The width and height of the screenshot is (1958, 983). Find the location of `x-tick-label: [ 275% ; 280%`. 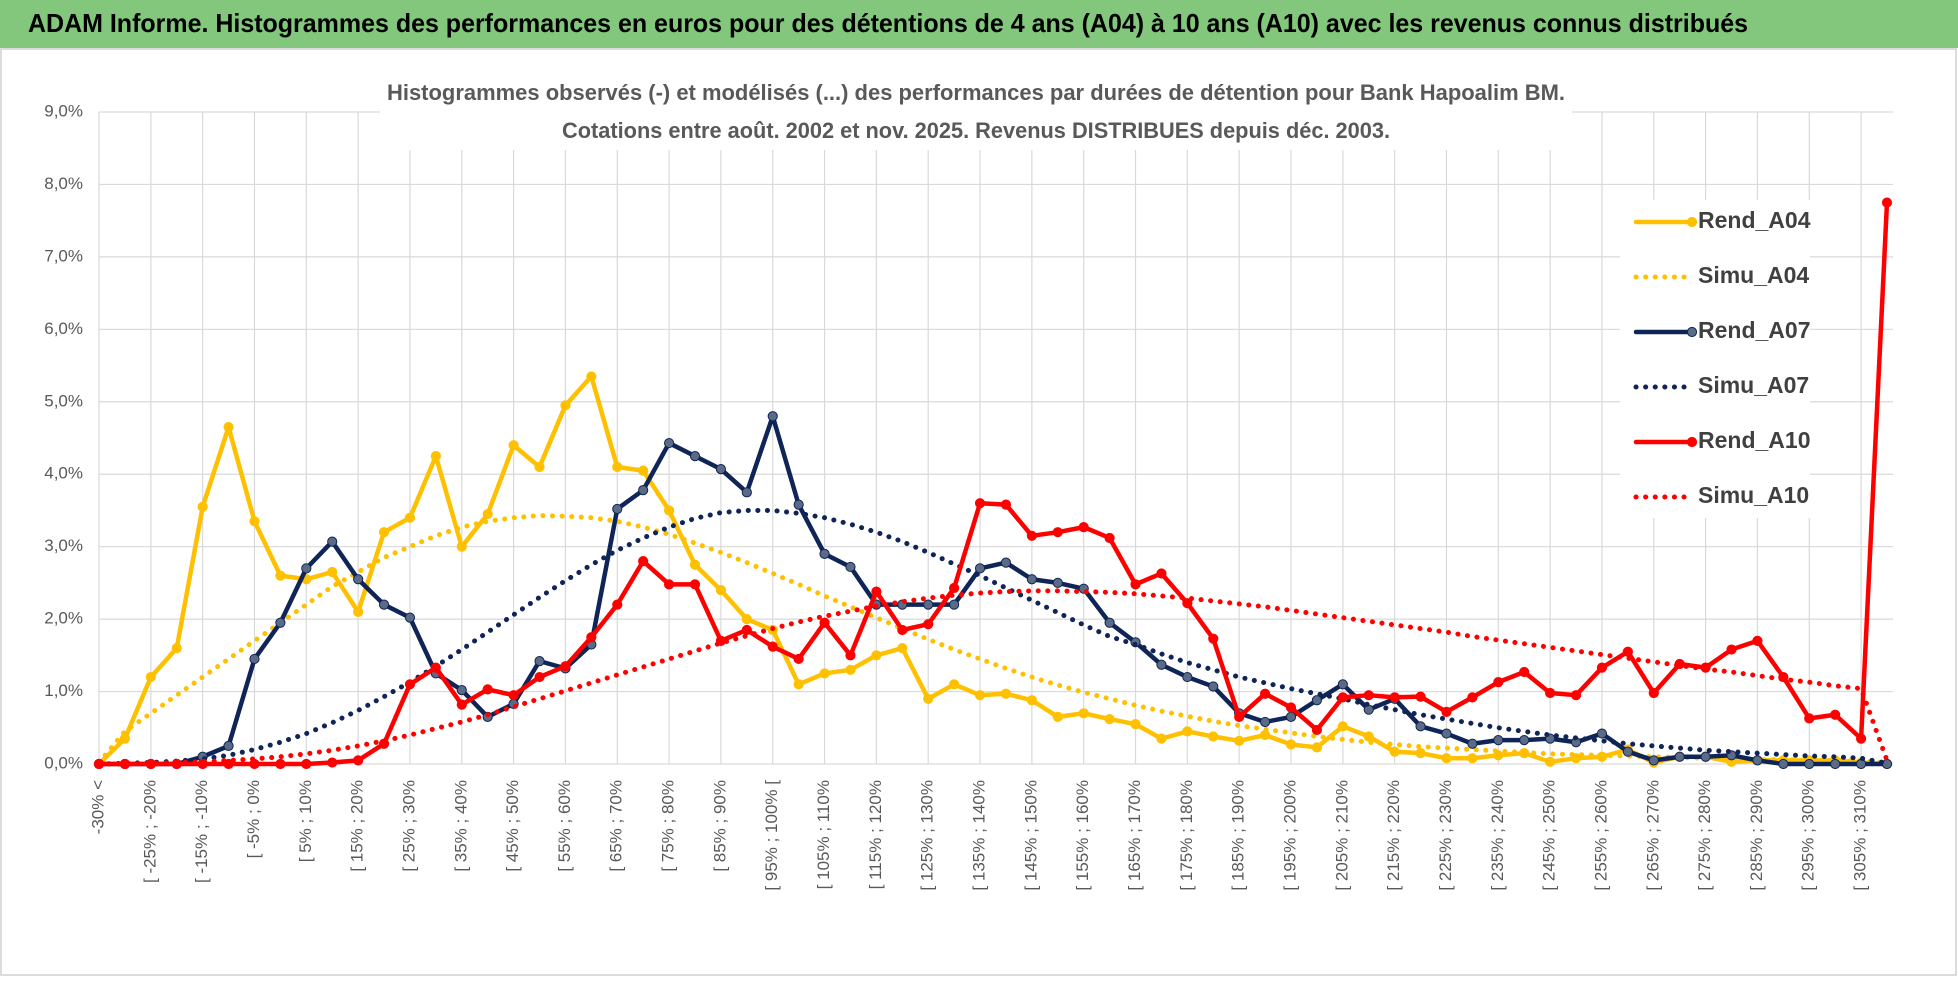

x-tick-label: [ 275% ; 280% is located at coordinates (1704, 835).